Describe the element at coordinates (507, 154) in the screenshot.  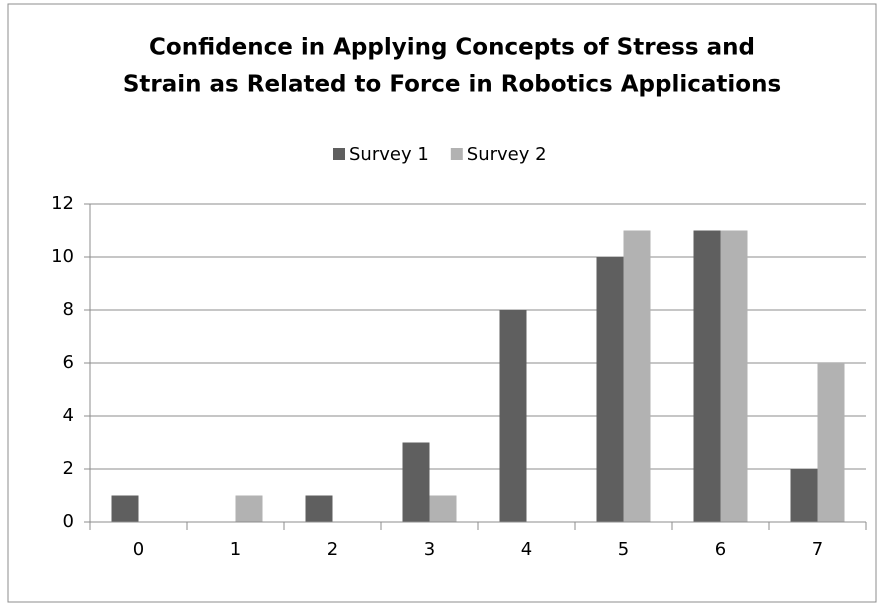
I see `legend-label: Survey 2` at that location.